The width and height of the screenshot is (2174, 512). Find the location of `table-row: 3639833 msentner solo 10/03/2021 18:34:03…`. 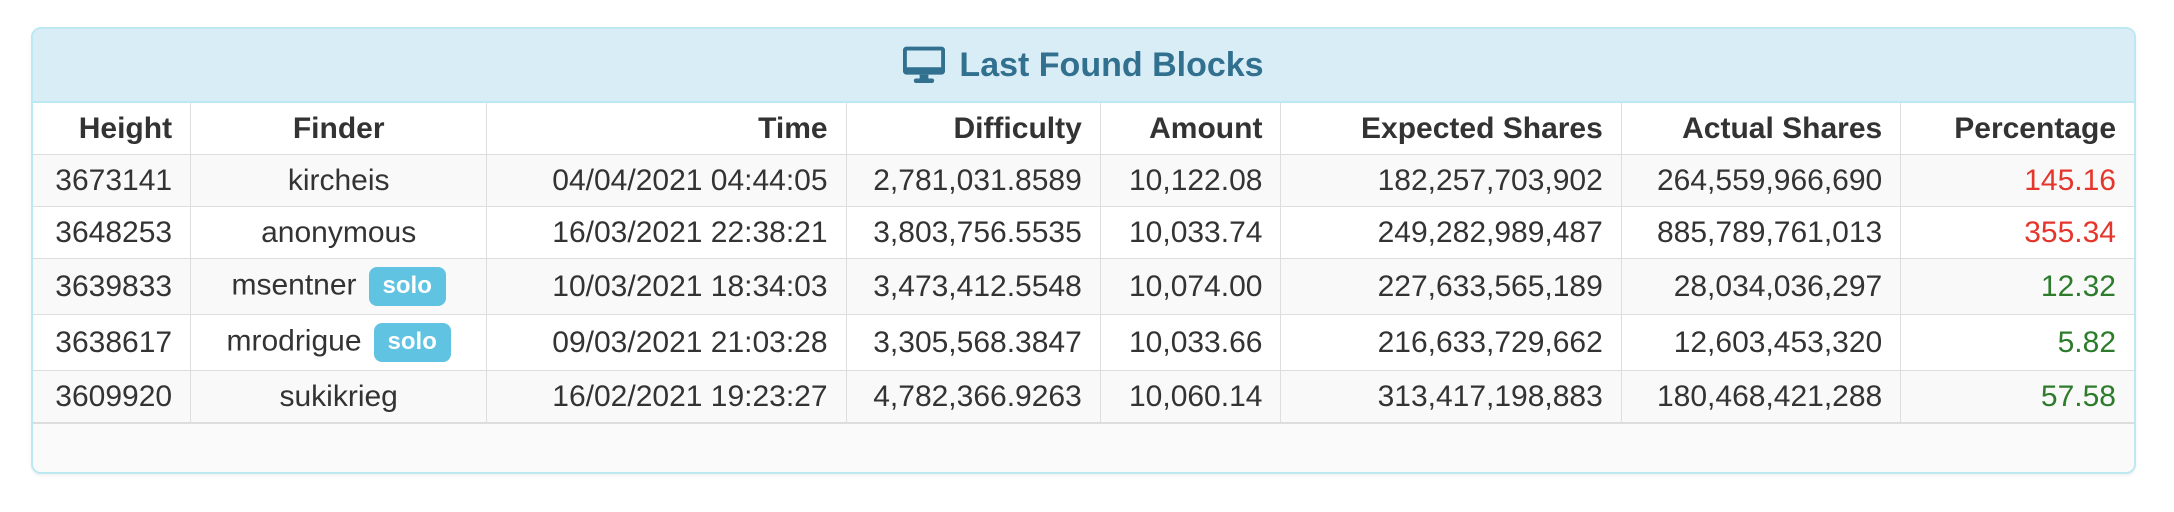

table-row: 3639833 msentner solo 10/03/2021 18:34:03… is located at coordinates (1083, 286).